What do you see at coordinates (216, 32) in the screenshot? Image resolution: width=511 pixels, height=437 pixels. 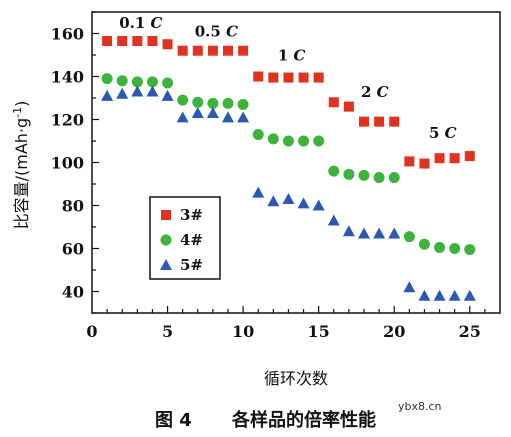 I see `rate-label: 0.5 C` at bounding box center [216, 32].